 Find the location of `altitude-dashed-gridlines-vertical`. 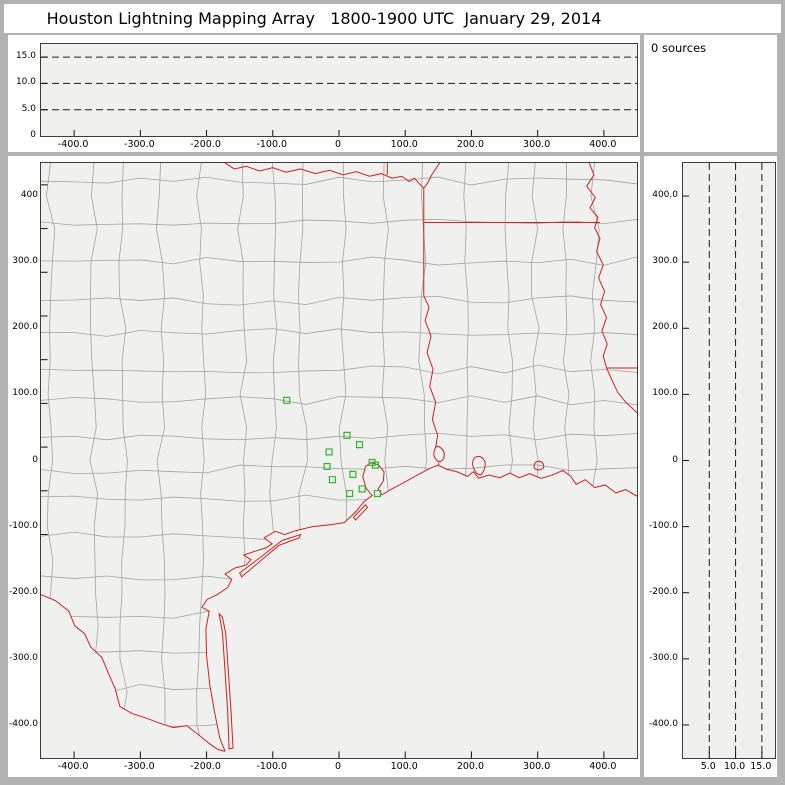

altitude-dashed-gridlines-vertical is located at coordinates (735, 460).